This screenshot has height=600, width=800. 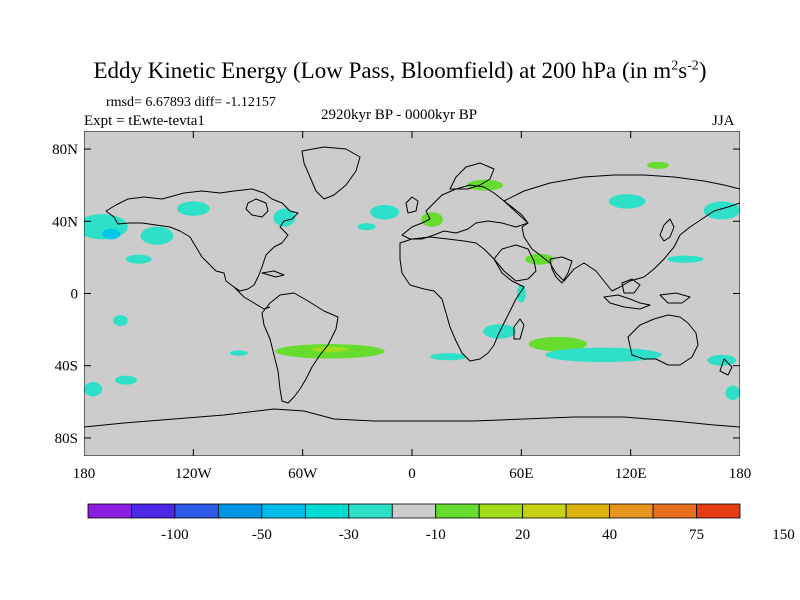 What do you see at coordinates (65, 294) in the screenshot?
I see `latitude-labels: 80N 40N 0 40S 80S` at bounding box center [65, 294].